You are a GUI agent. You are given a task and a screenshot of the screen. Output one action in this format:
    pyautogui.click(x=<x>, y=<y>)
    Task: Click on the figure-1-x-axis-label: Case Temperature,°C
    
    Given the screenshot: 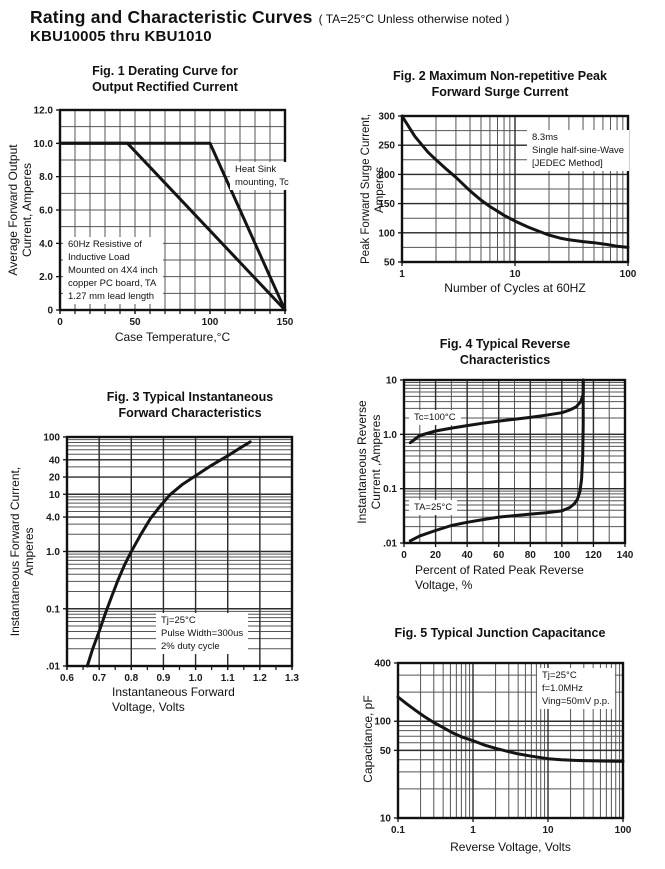 What is the action you would take?
    pyautogui.click(x=172, y=337)
    